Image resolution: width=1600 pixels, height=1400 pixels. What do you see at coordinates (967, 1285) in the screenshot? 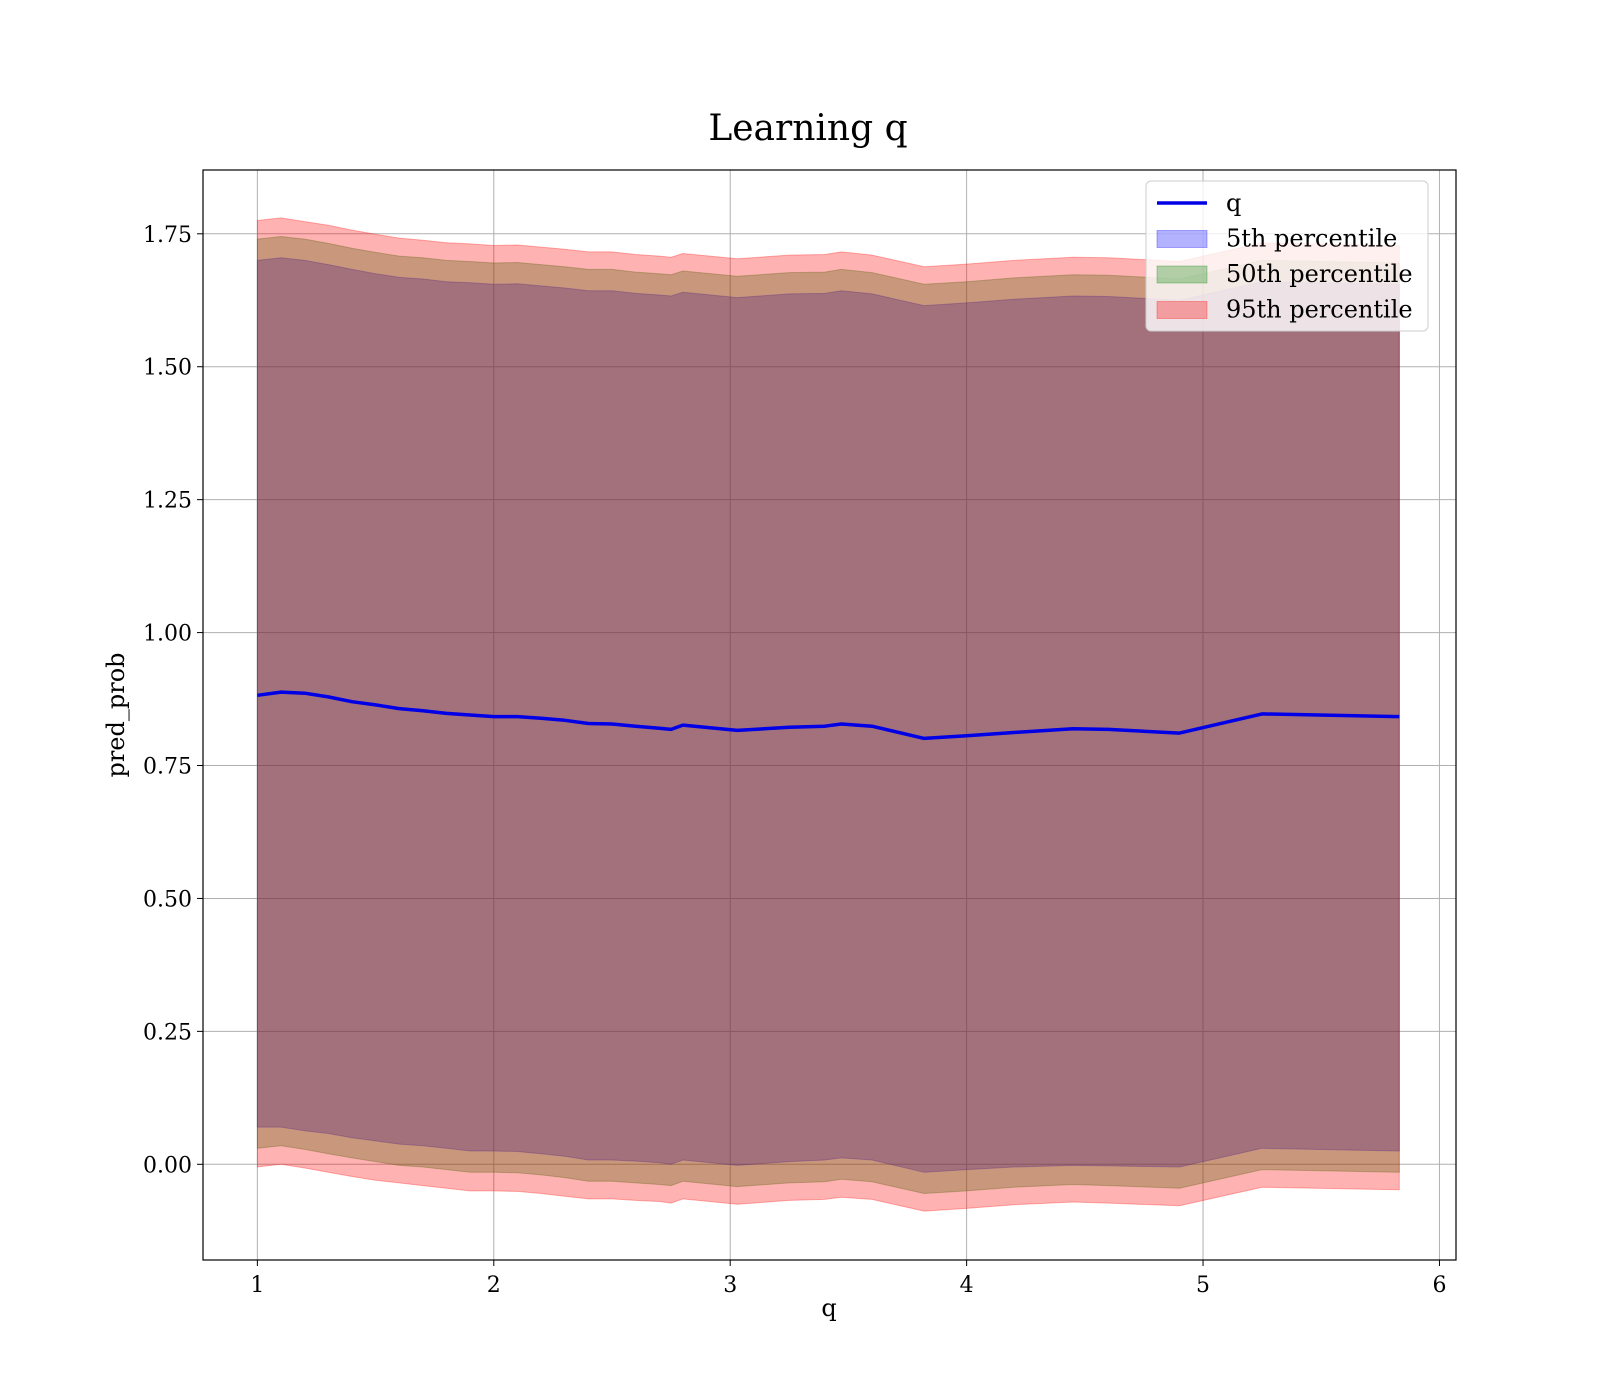
I see `x-tick-label: 4` at bounding box center [967, 1285].